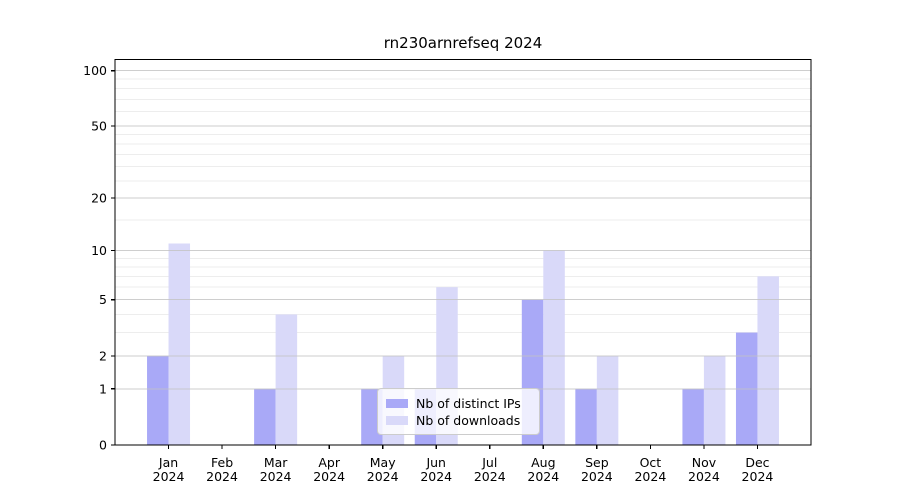 Image resolution: width=900 pixels, height=500 pixels. Describe the element at coordinates (651, 462) in the screenshot. I see `x-tick-label-month: Oct` at that location.